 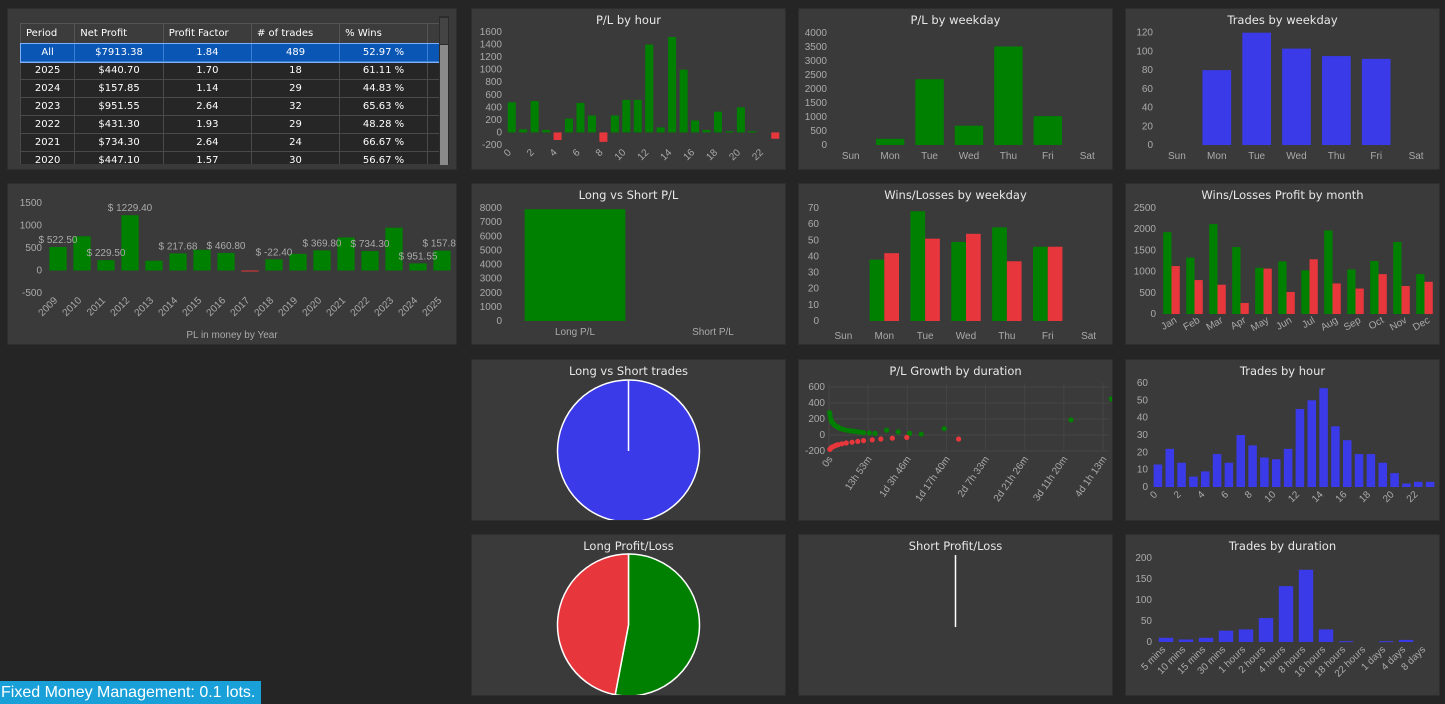 What do you see at coordinates (1091, 476) in the screenshot?
I see `x-tick-label: 4d 1h 13m` at bounding box center [1091, 476].